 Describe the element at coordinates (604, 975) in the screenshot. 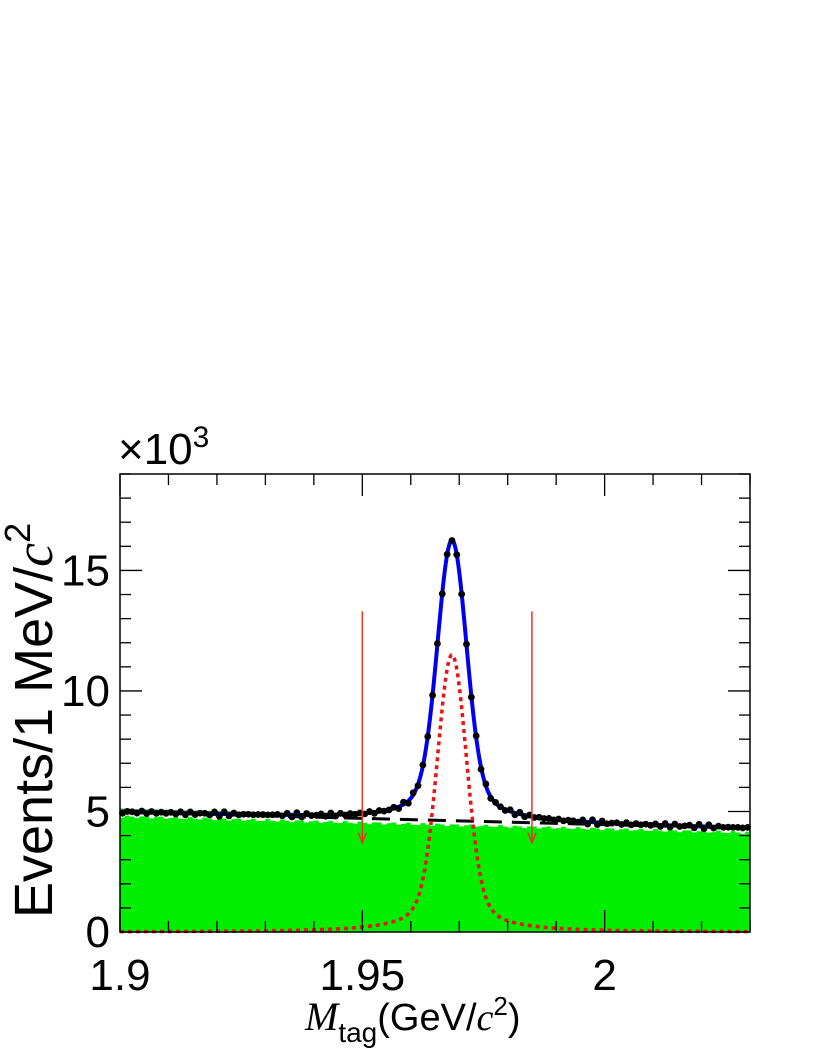

I see `x-tick-label: 2` at that location.